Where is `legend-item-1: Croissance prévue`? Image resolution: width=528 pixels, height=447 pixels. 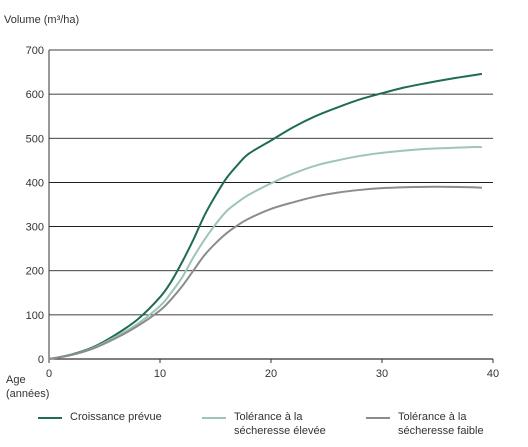 legend-item-1: Croissance prévue is located at coordinates (100, 417).